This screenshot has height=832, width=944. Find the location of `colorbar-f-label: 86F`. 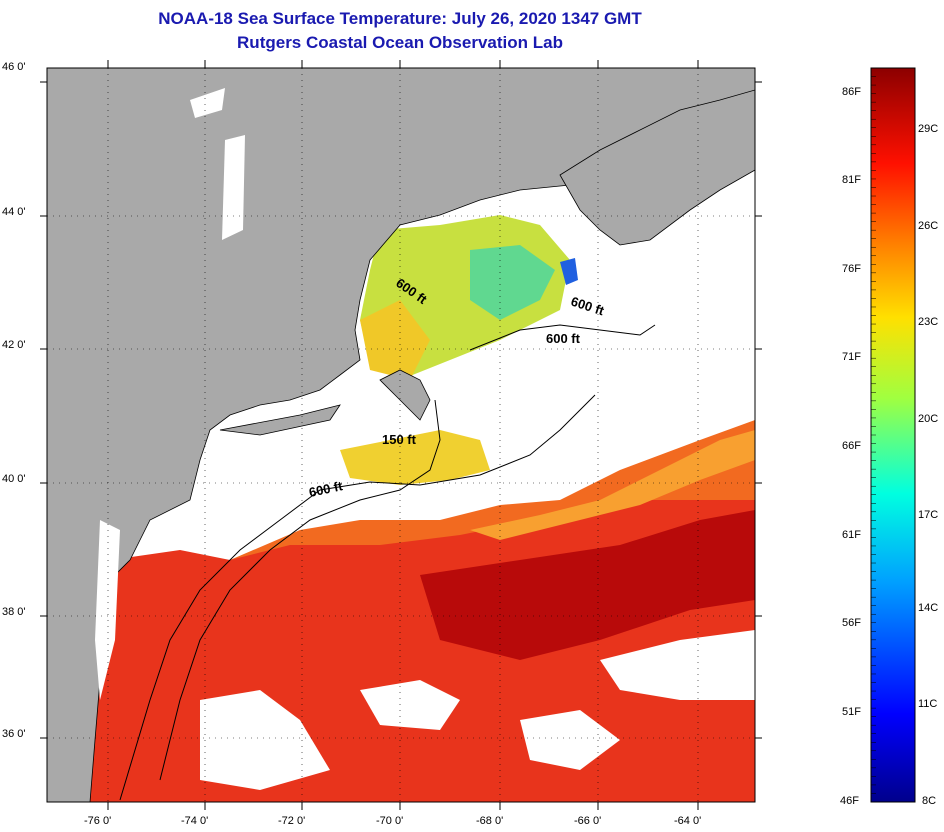

colorbar-f-label: 86F is located at coordinates (851, 92).